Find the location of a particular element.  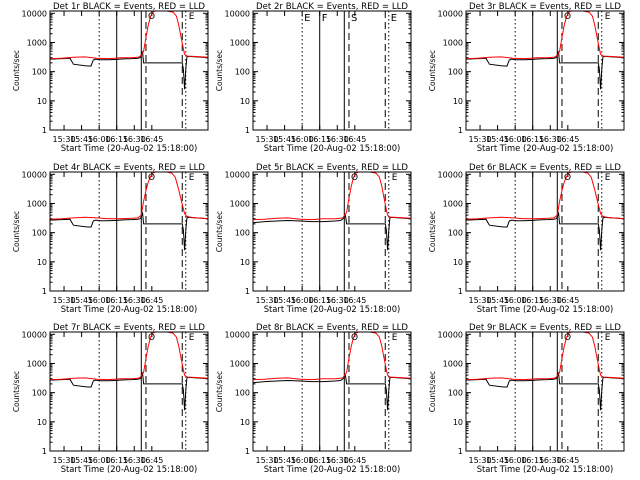

panel-title: Det 4r BLACK = Events, RED = LLD is located at coordinates (129, 168).